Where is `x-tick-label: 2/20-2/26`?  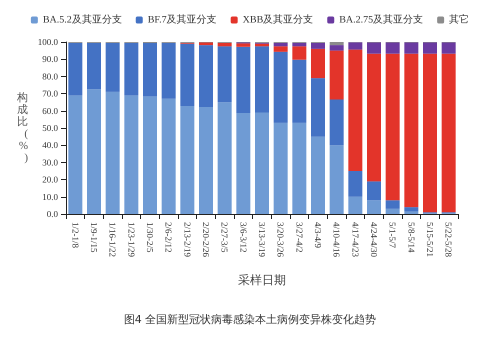
x-tick-label: 2/20-2/26 is located at coordinates (206, 240).